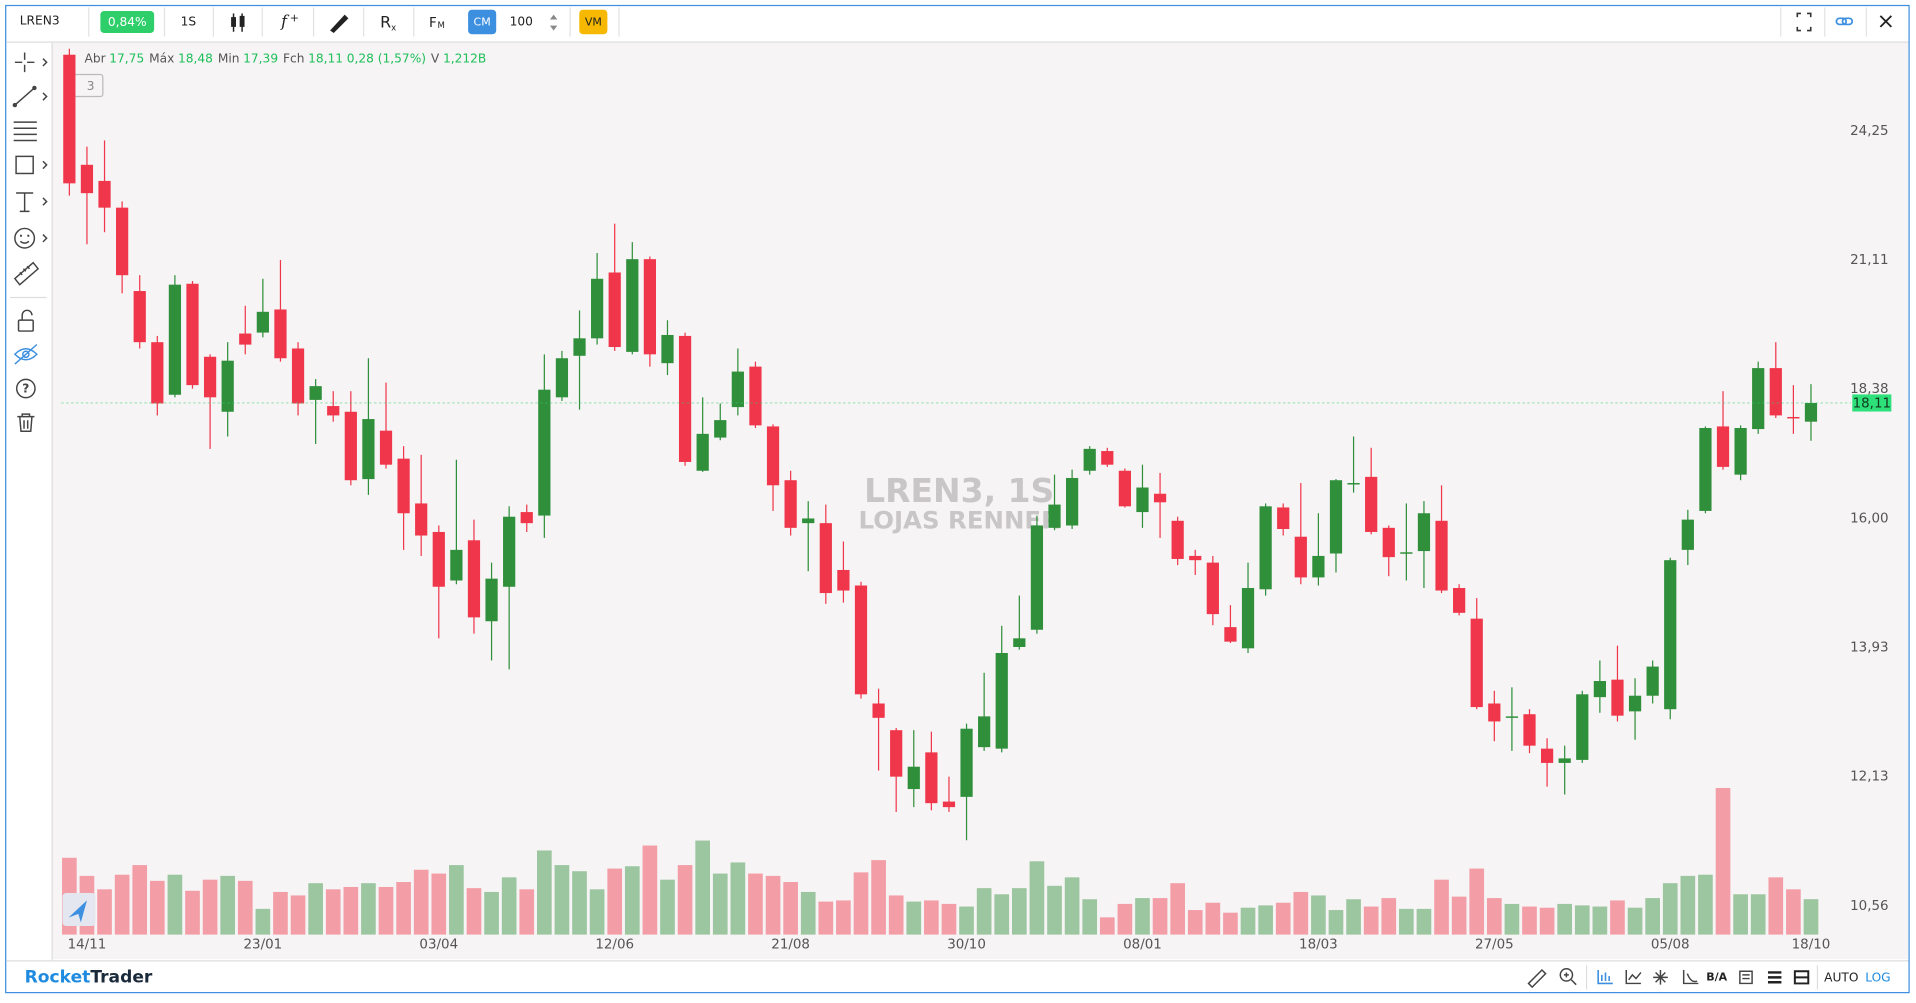  I want to click on vm-button: VM, so click(593, 22).